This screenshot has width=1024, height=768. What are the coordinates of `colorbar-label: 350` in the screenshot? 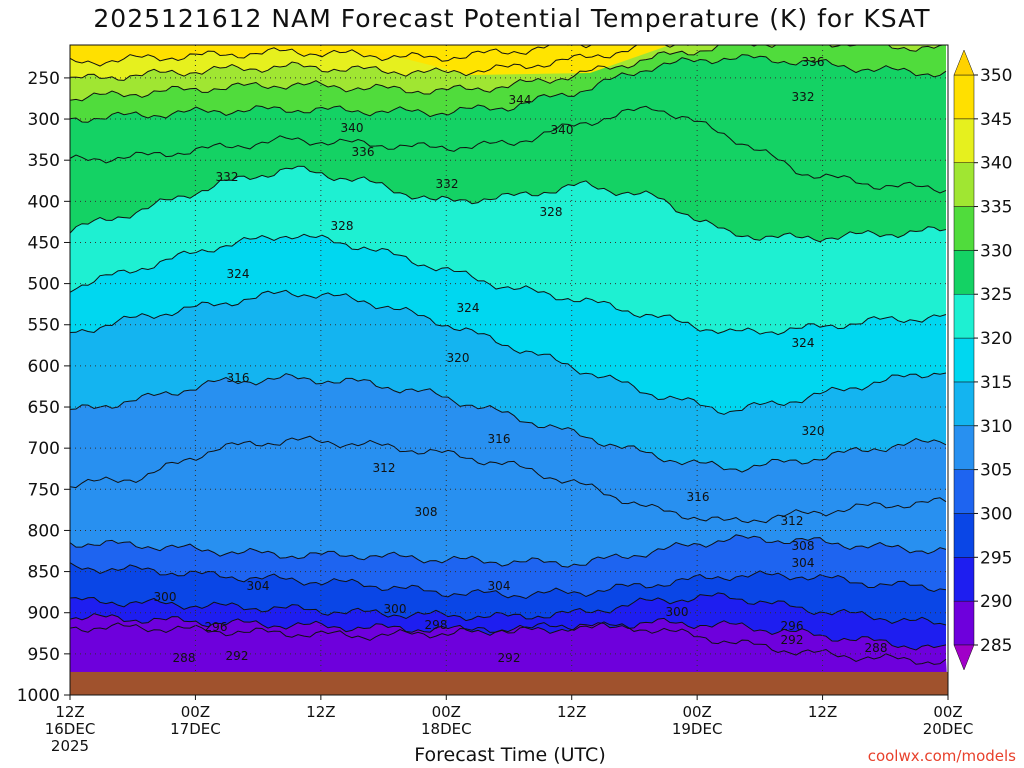 It's located at (996, 76).